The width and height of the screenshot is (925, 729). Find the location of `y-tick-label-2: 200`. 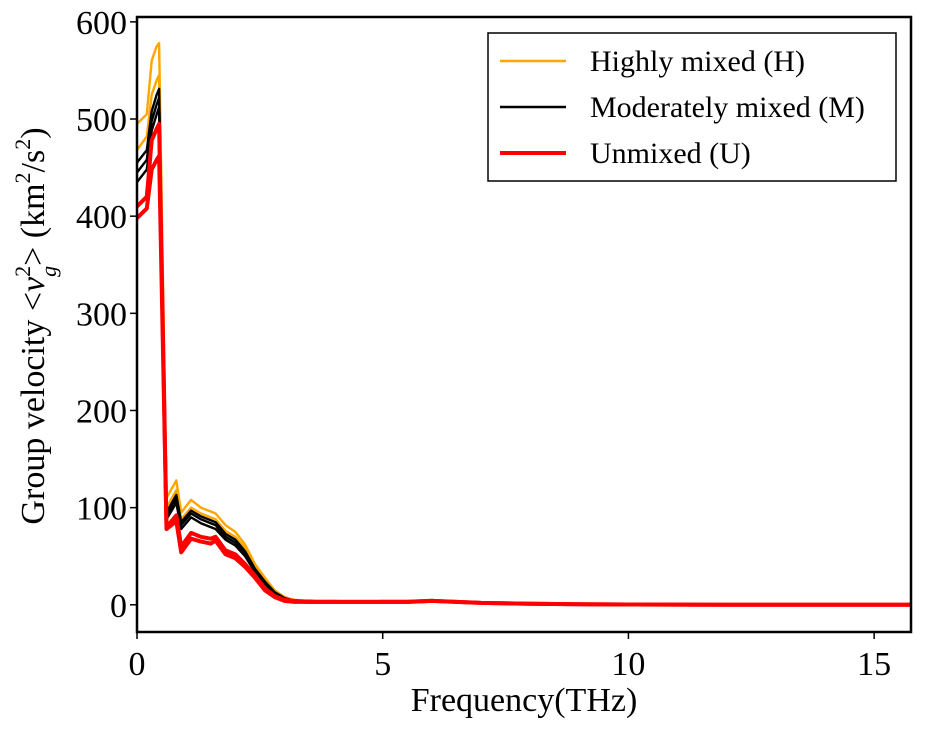

y-tick-label-2: 200 is located at coordinates (101, 411).